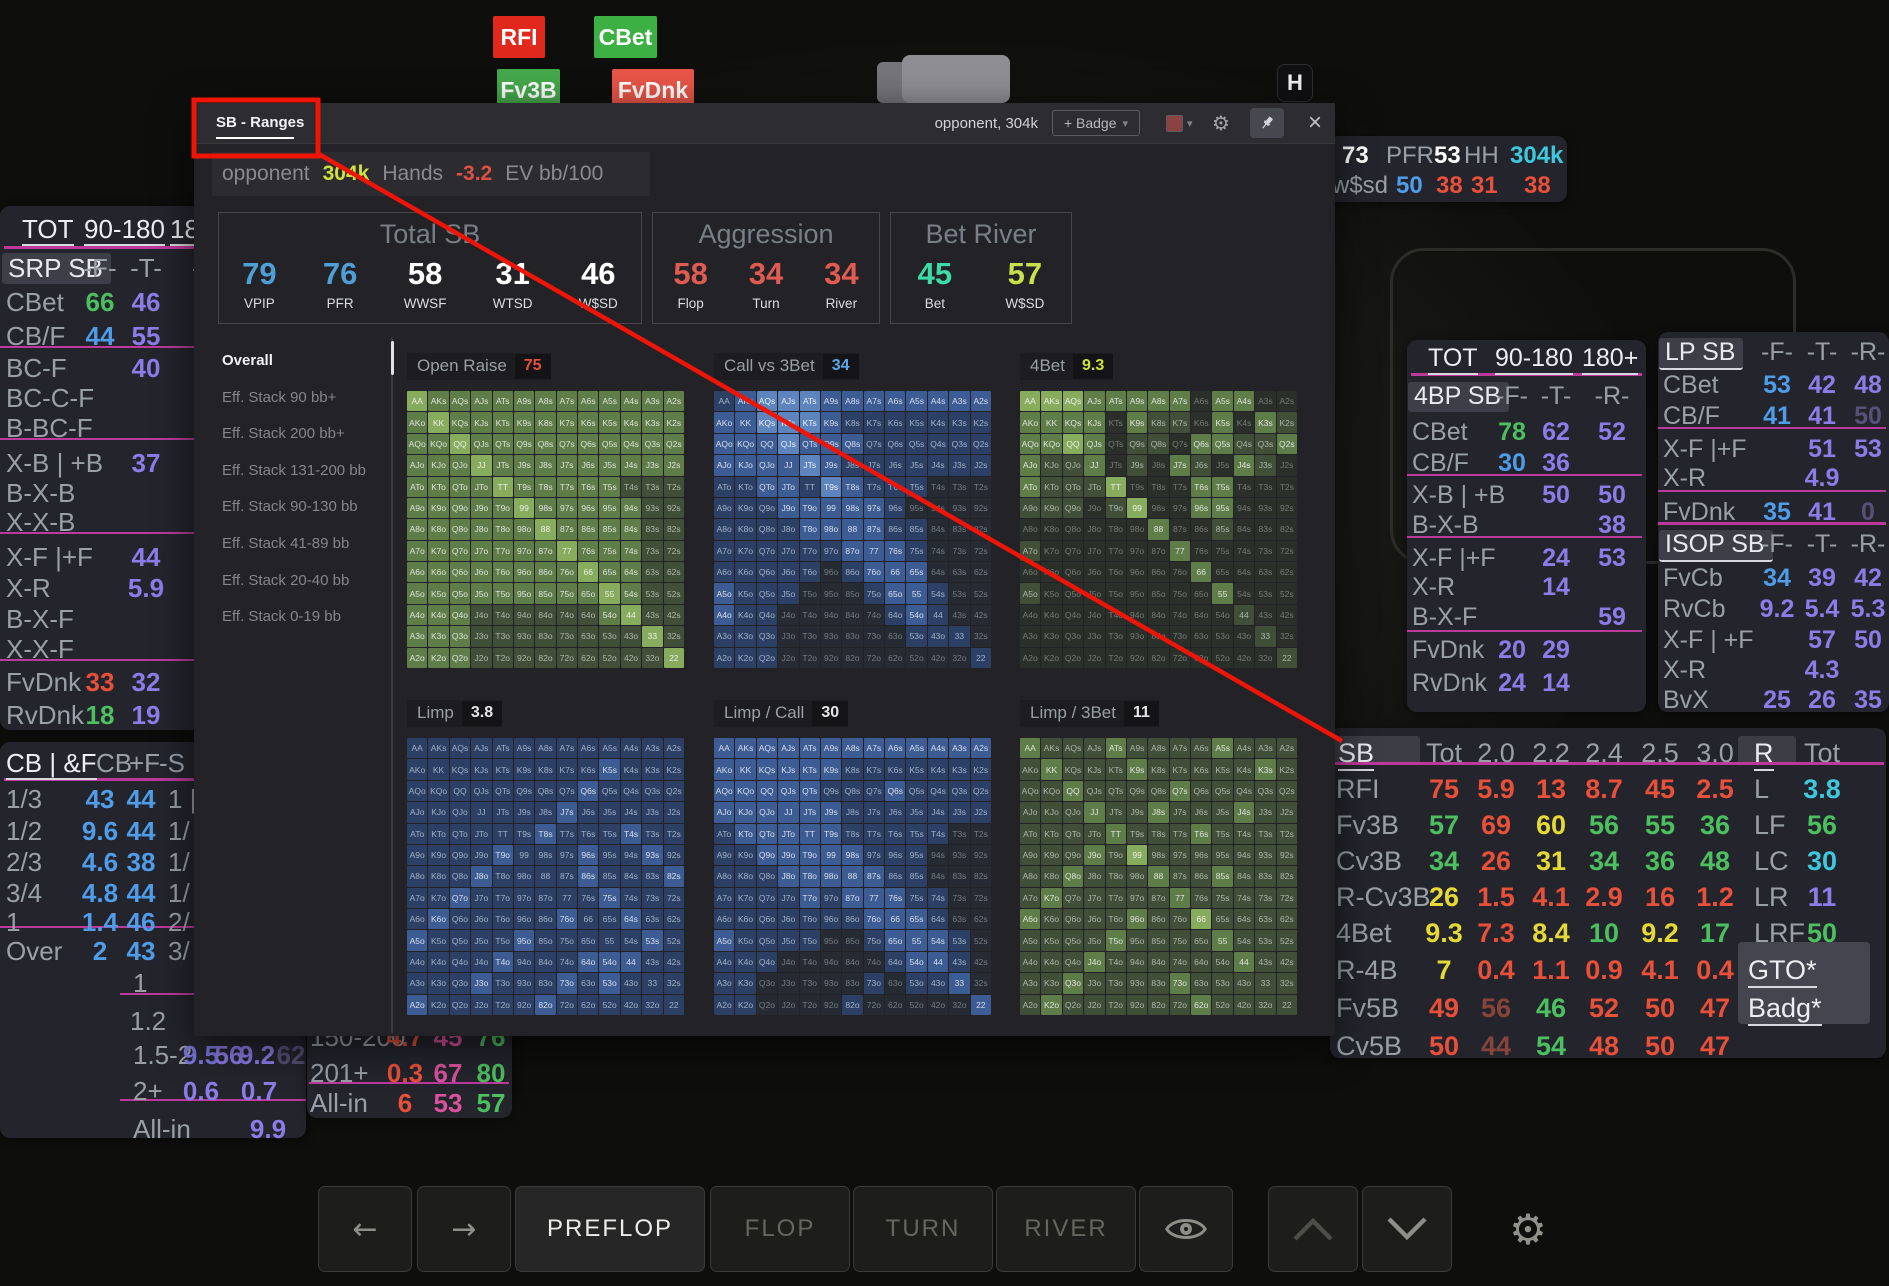  Describe the element at coordinates (1528, 1229) in the screenshot. I see `settings-gear-button: ⚙` at that location.